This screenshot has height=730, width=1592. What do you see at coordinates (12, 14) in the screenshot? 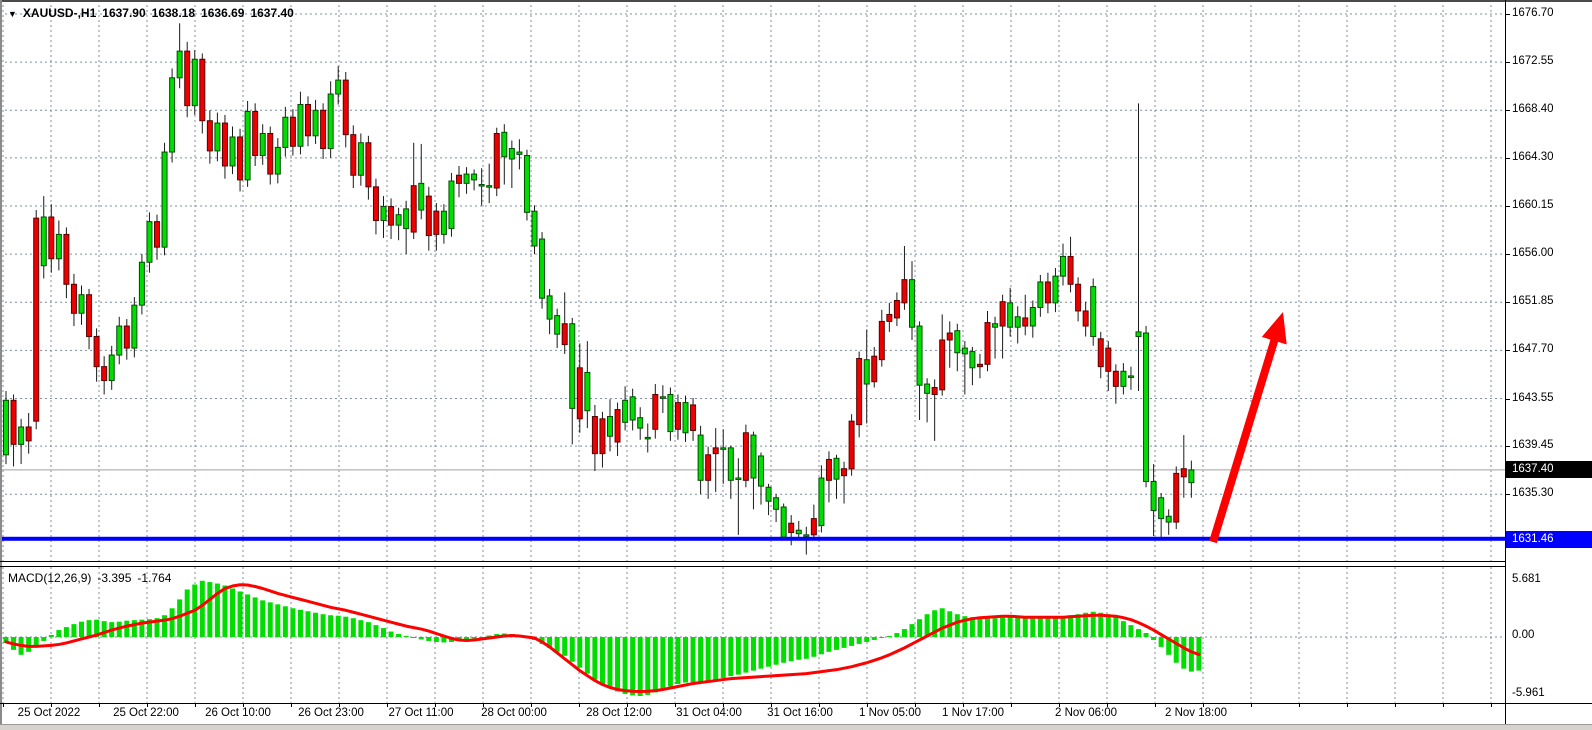
I see `ohlc-expander-icon: ▼` at bounding box center [12, 14].